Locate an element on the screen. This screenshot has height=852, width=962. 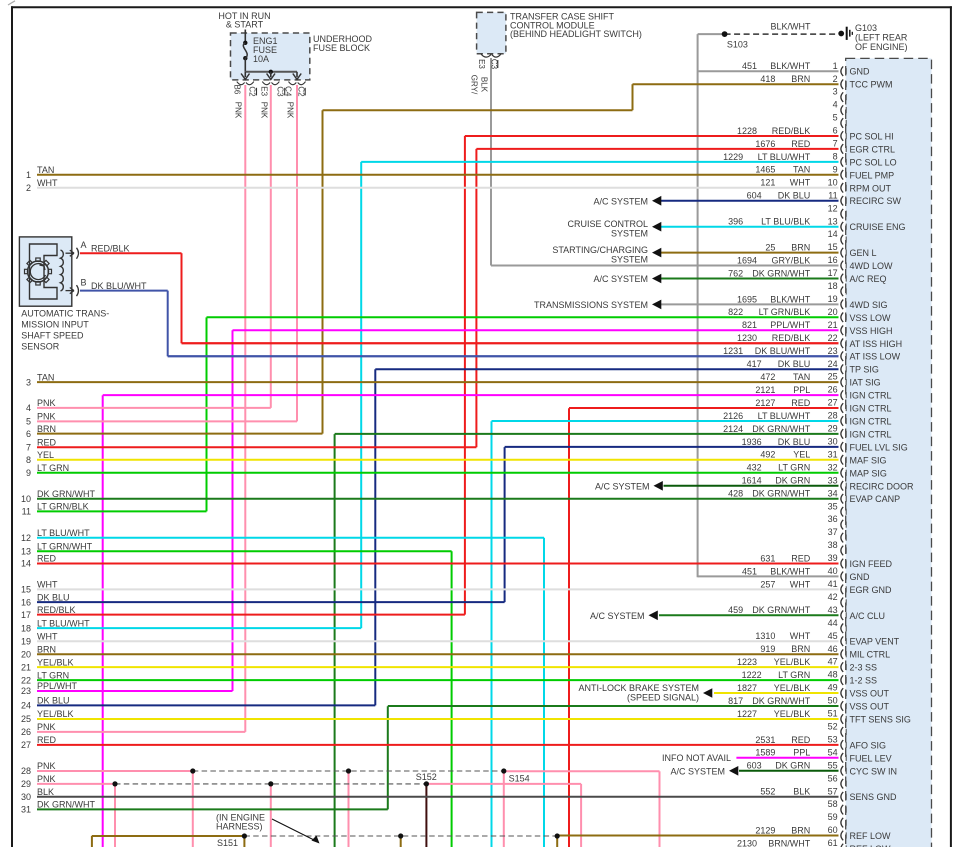
svg-text: 552 is located at coordinates (767, 792).